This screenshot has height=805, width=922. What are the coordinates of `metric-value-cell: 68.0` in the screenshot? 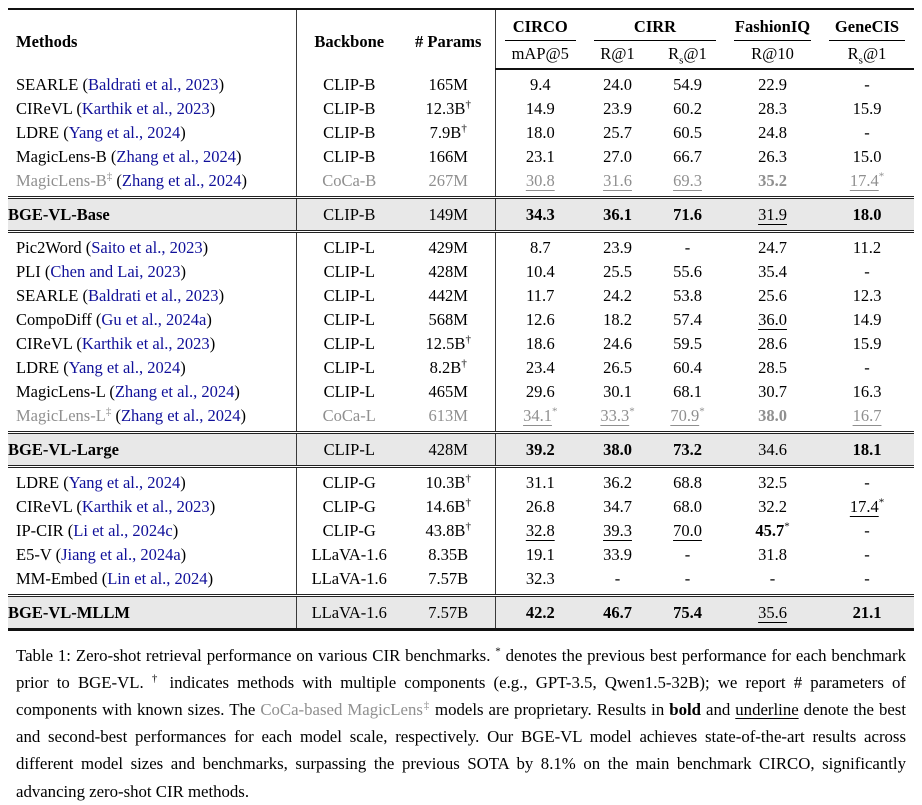 It's located at (687, 506).